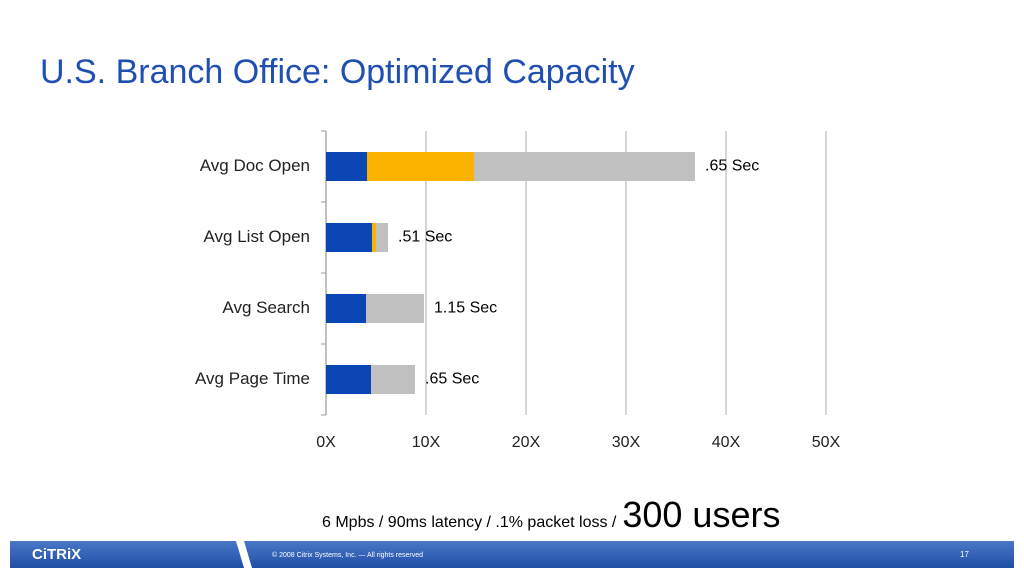 The image size is (1024, 576). What do you see at coordinates (252, 378) in the screenshot?
I see `category-label: Avg Page Time` at bounding box center [252, 378].